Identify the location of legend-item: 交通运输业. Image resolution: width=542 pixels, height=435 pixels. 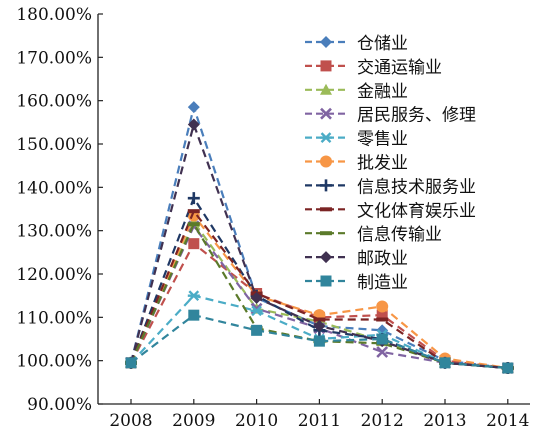
(373, 68).